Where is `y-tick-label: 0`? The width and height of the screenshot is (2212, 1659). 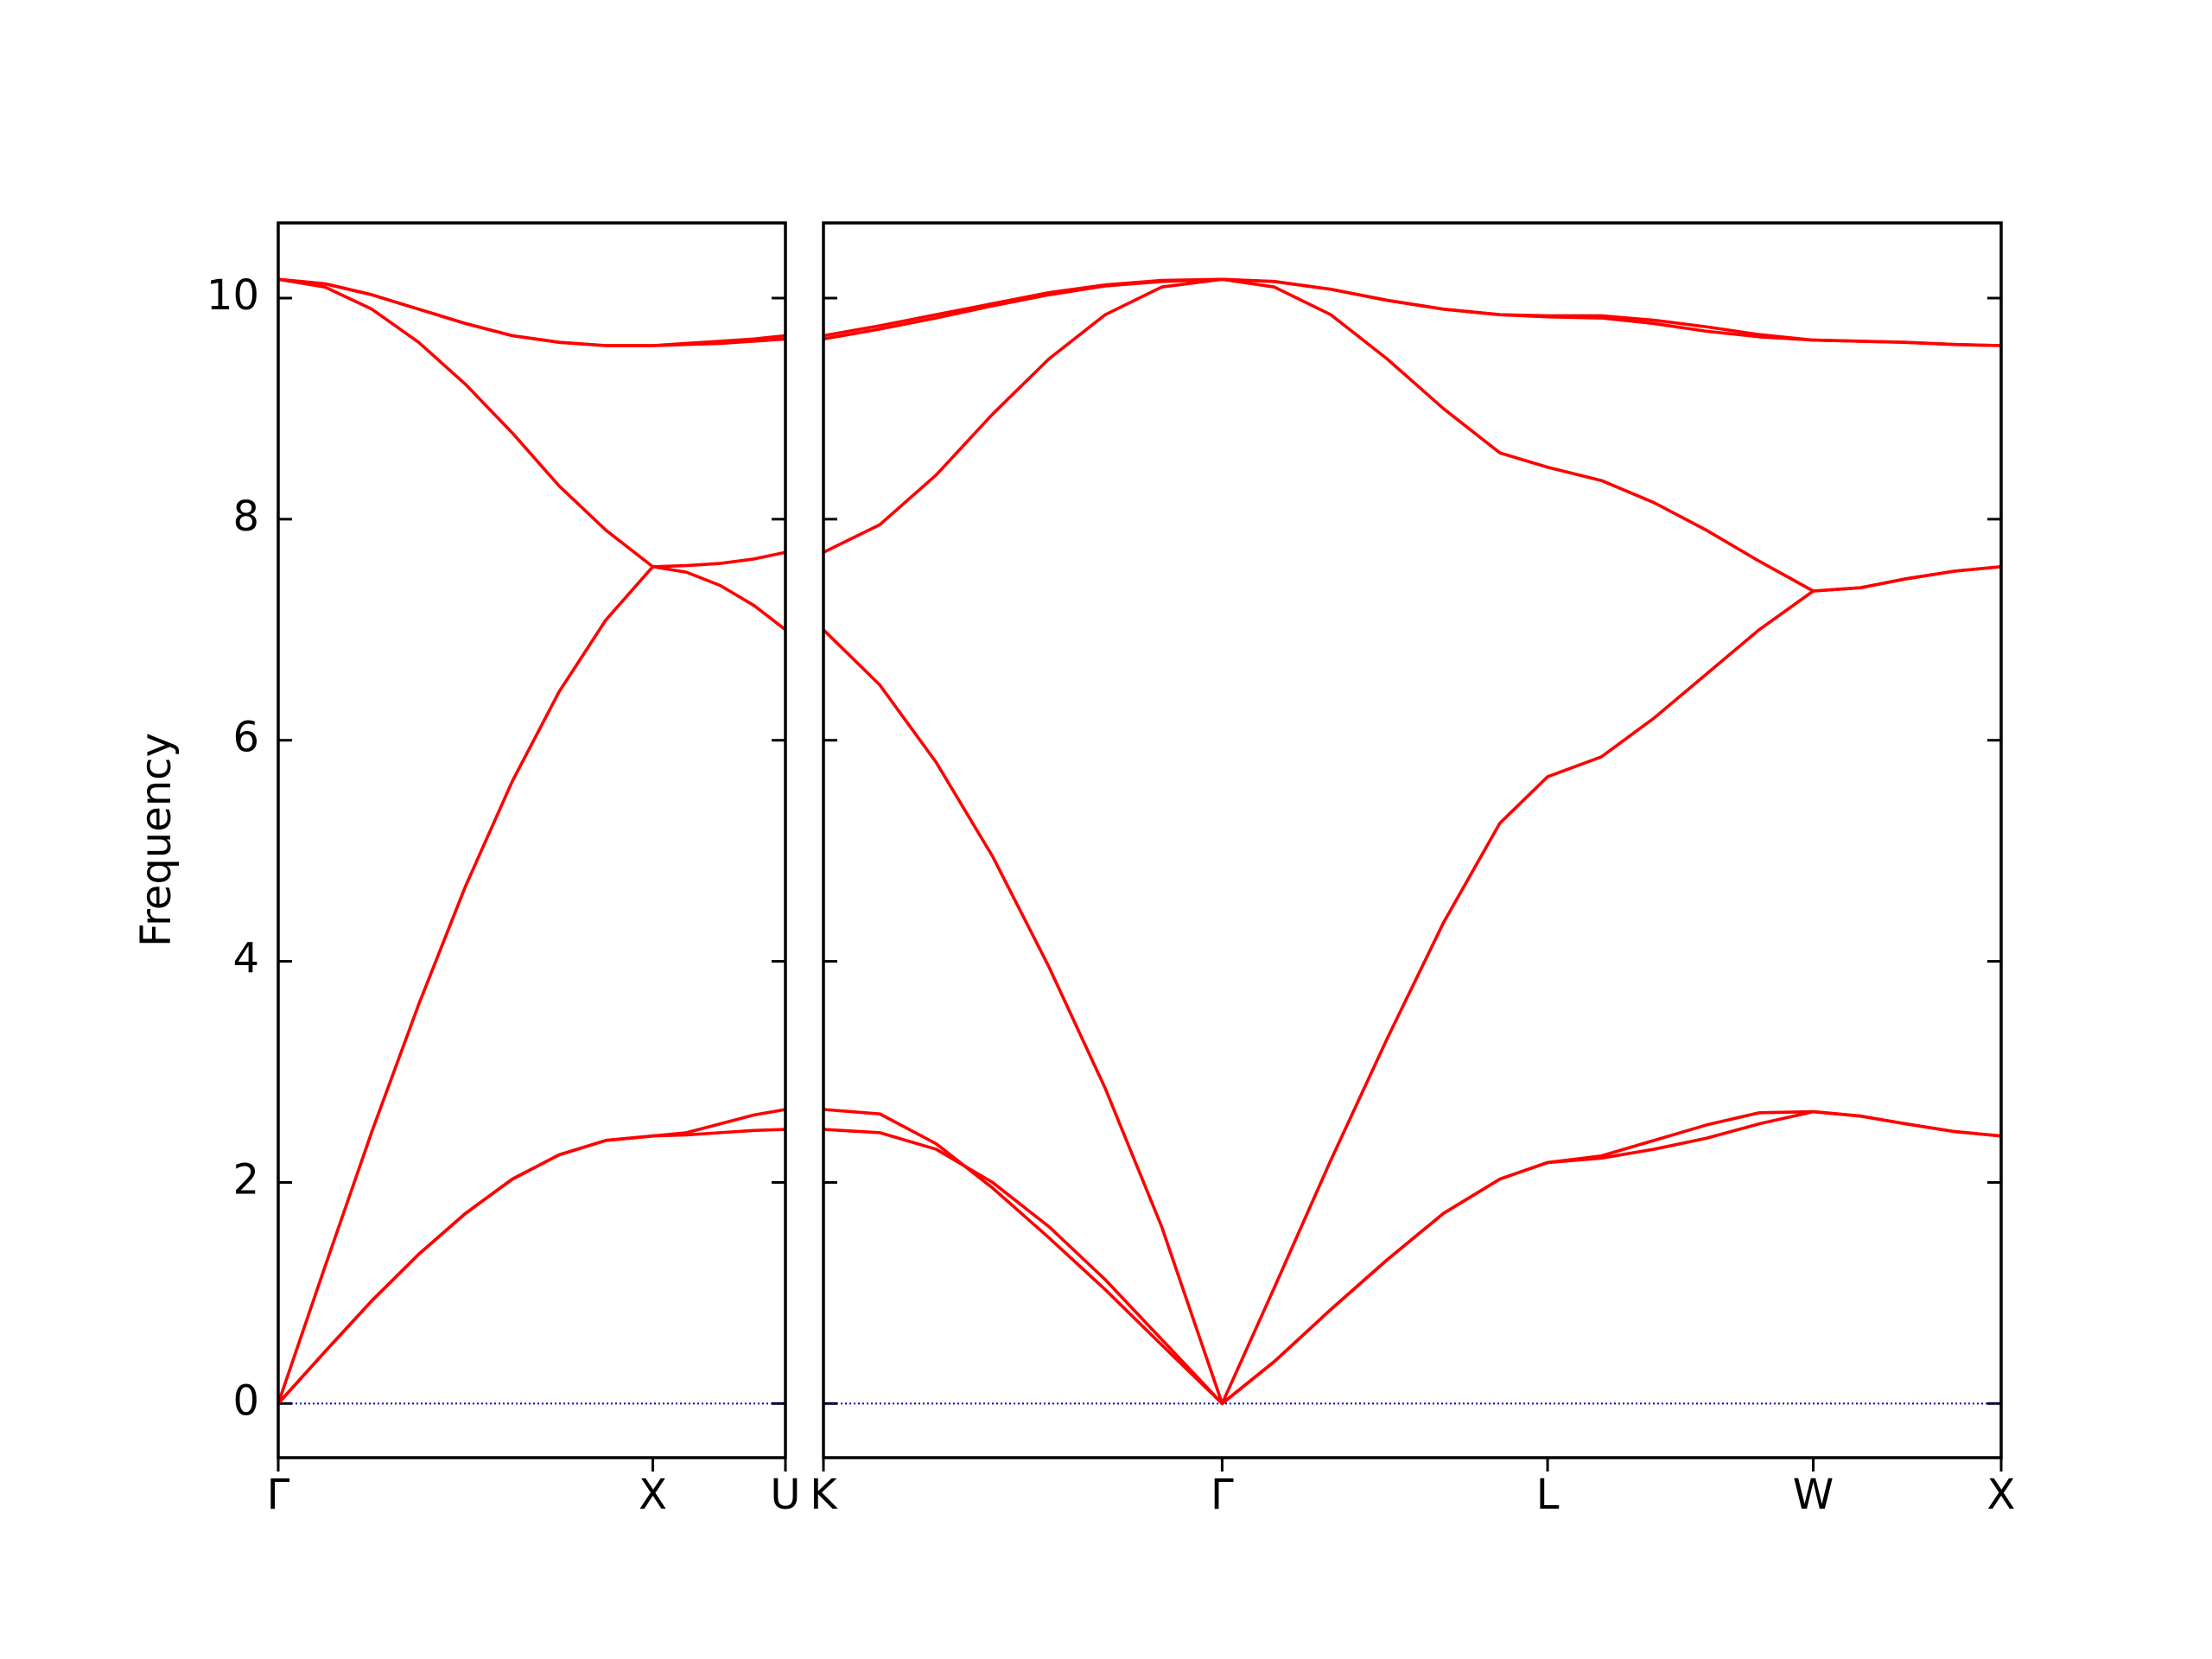
y-tick-label: 0 is located at coordinates (245, 1400).